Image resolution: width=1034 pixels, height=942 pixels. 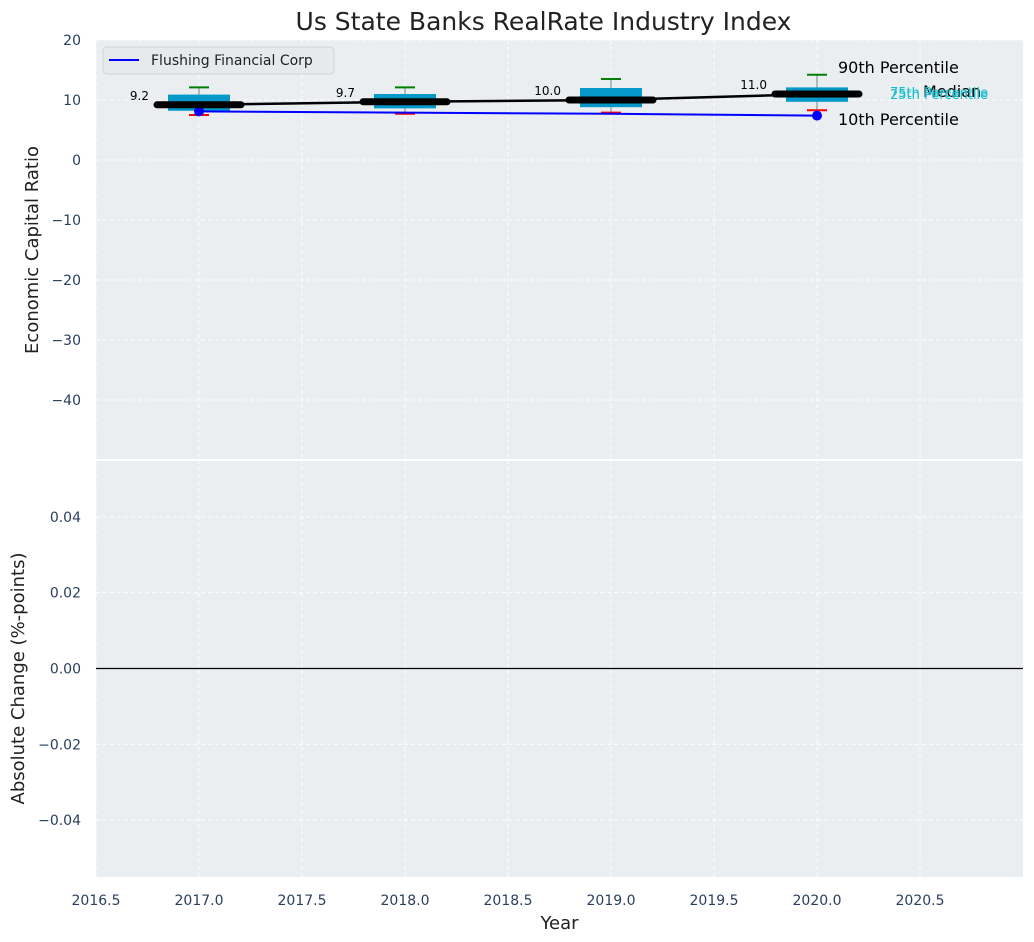 I want to click on top-y-axis-label: Economic Capital Ratio, so click(x=32, y=250).